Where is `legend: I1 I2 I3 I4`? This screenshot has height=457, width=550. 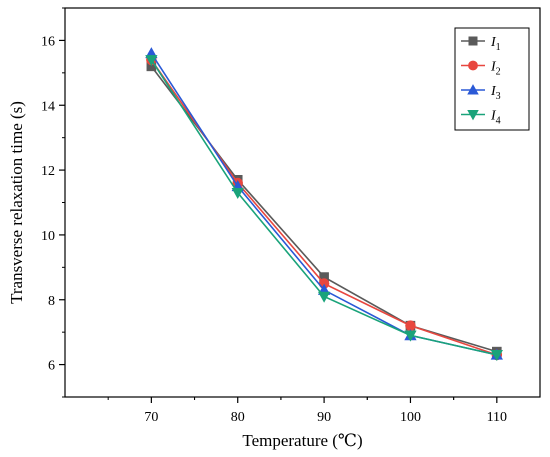
legend: I1 I2 I3 I4 is located at coordinates (492, 79).